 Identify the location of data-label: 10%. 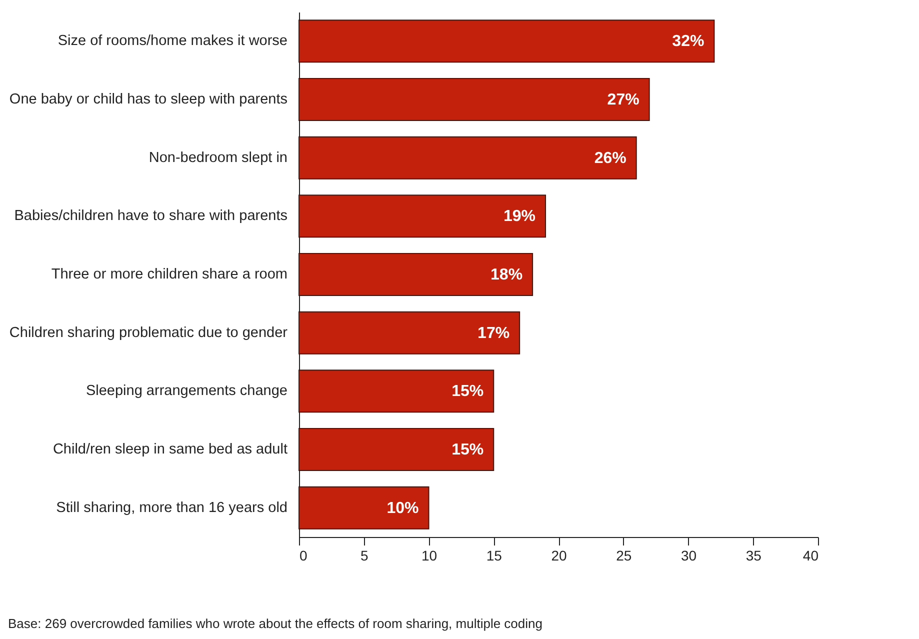
(402, 508).